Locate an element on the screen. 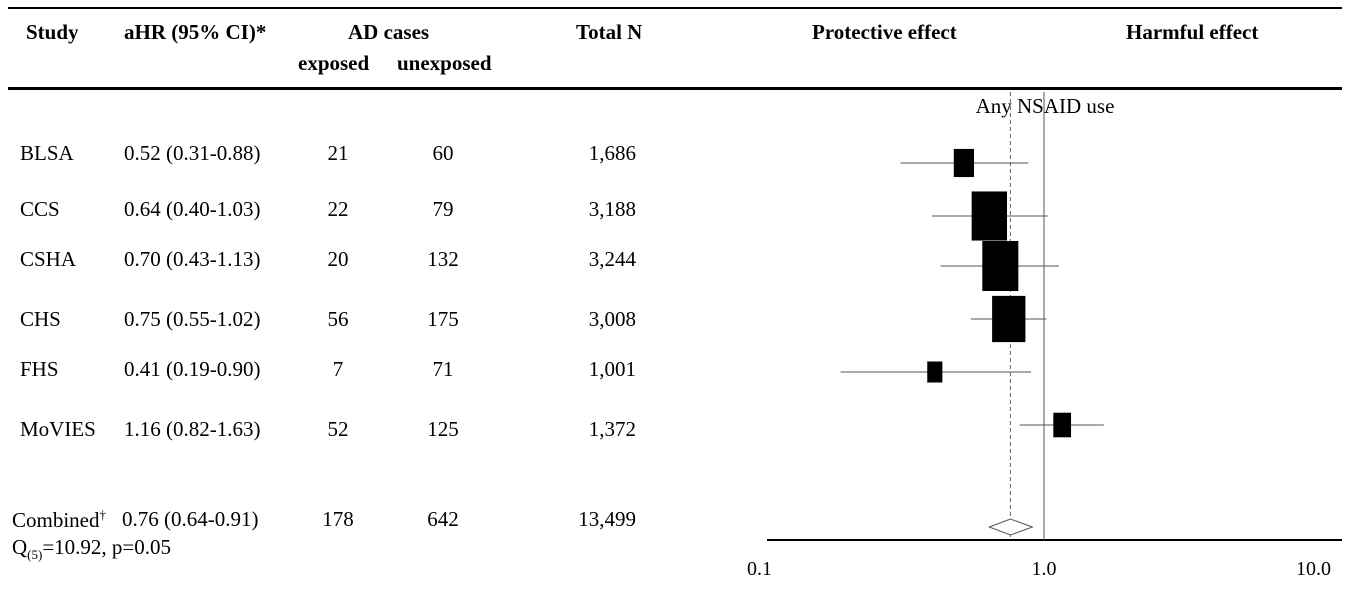 The width and height of the screenshot is (1350, 589). header-ahr: aHR (95% CI)* is located at coordinates (195, 32).